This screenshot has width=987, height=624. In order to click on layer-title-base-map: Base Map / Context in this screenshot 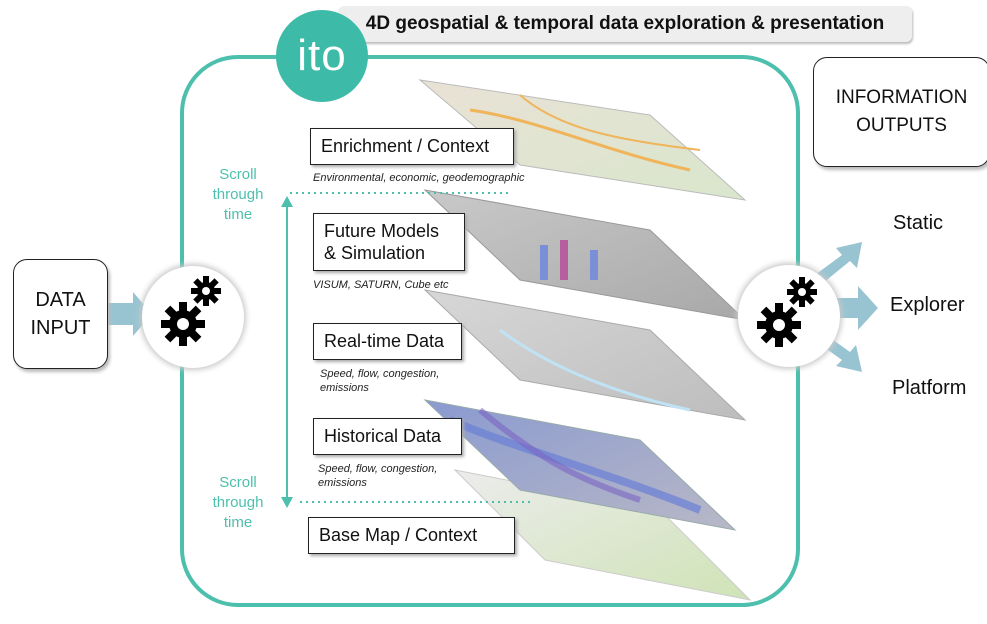, I will do `click(398, 535)`.